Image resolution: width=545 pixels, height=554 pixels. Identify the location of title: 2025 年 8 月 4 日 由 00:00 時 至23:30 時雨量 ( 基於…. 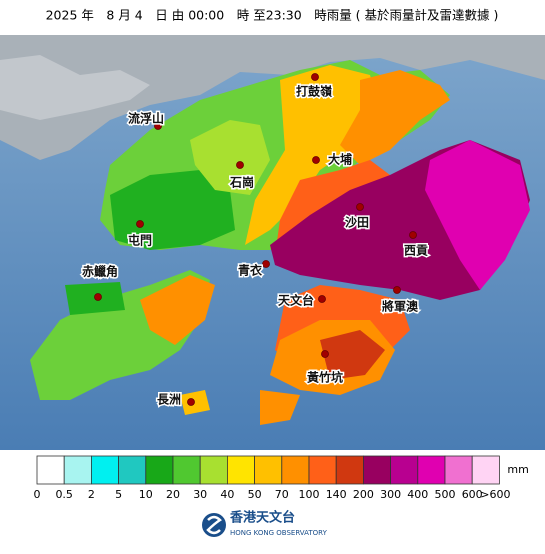
(272, 15).